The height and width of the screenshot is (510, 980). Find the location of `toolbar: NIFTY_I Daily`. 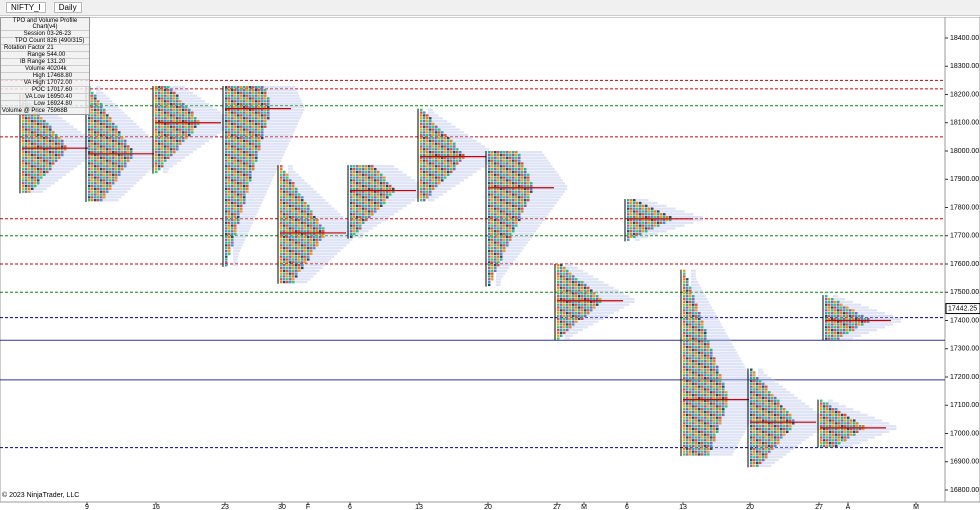

toolbar: NIFTY_I Daily is located at coordinates (490, 8).